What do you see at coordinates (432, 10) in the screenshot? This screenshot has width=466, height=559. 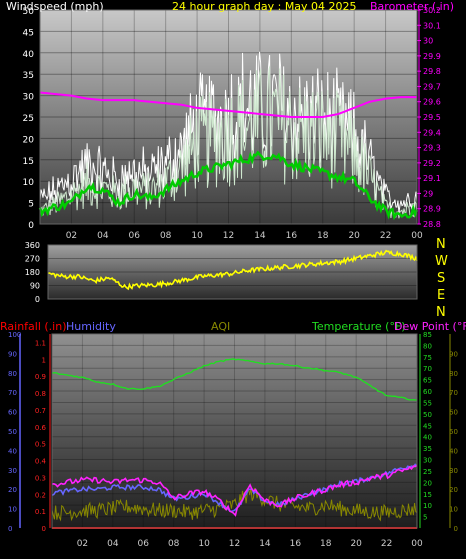 I see `barometer-tick-label: 30.2` at bounding box center [432, 10].